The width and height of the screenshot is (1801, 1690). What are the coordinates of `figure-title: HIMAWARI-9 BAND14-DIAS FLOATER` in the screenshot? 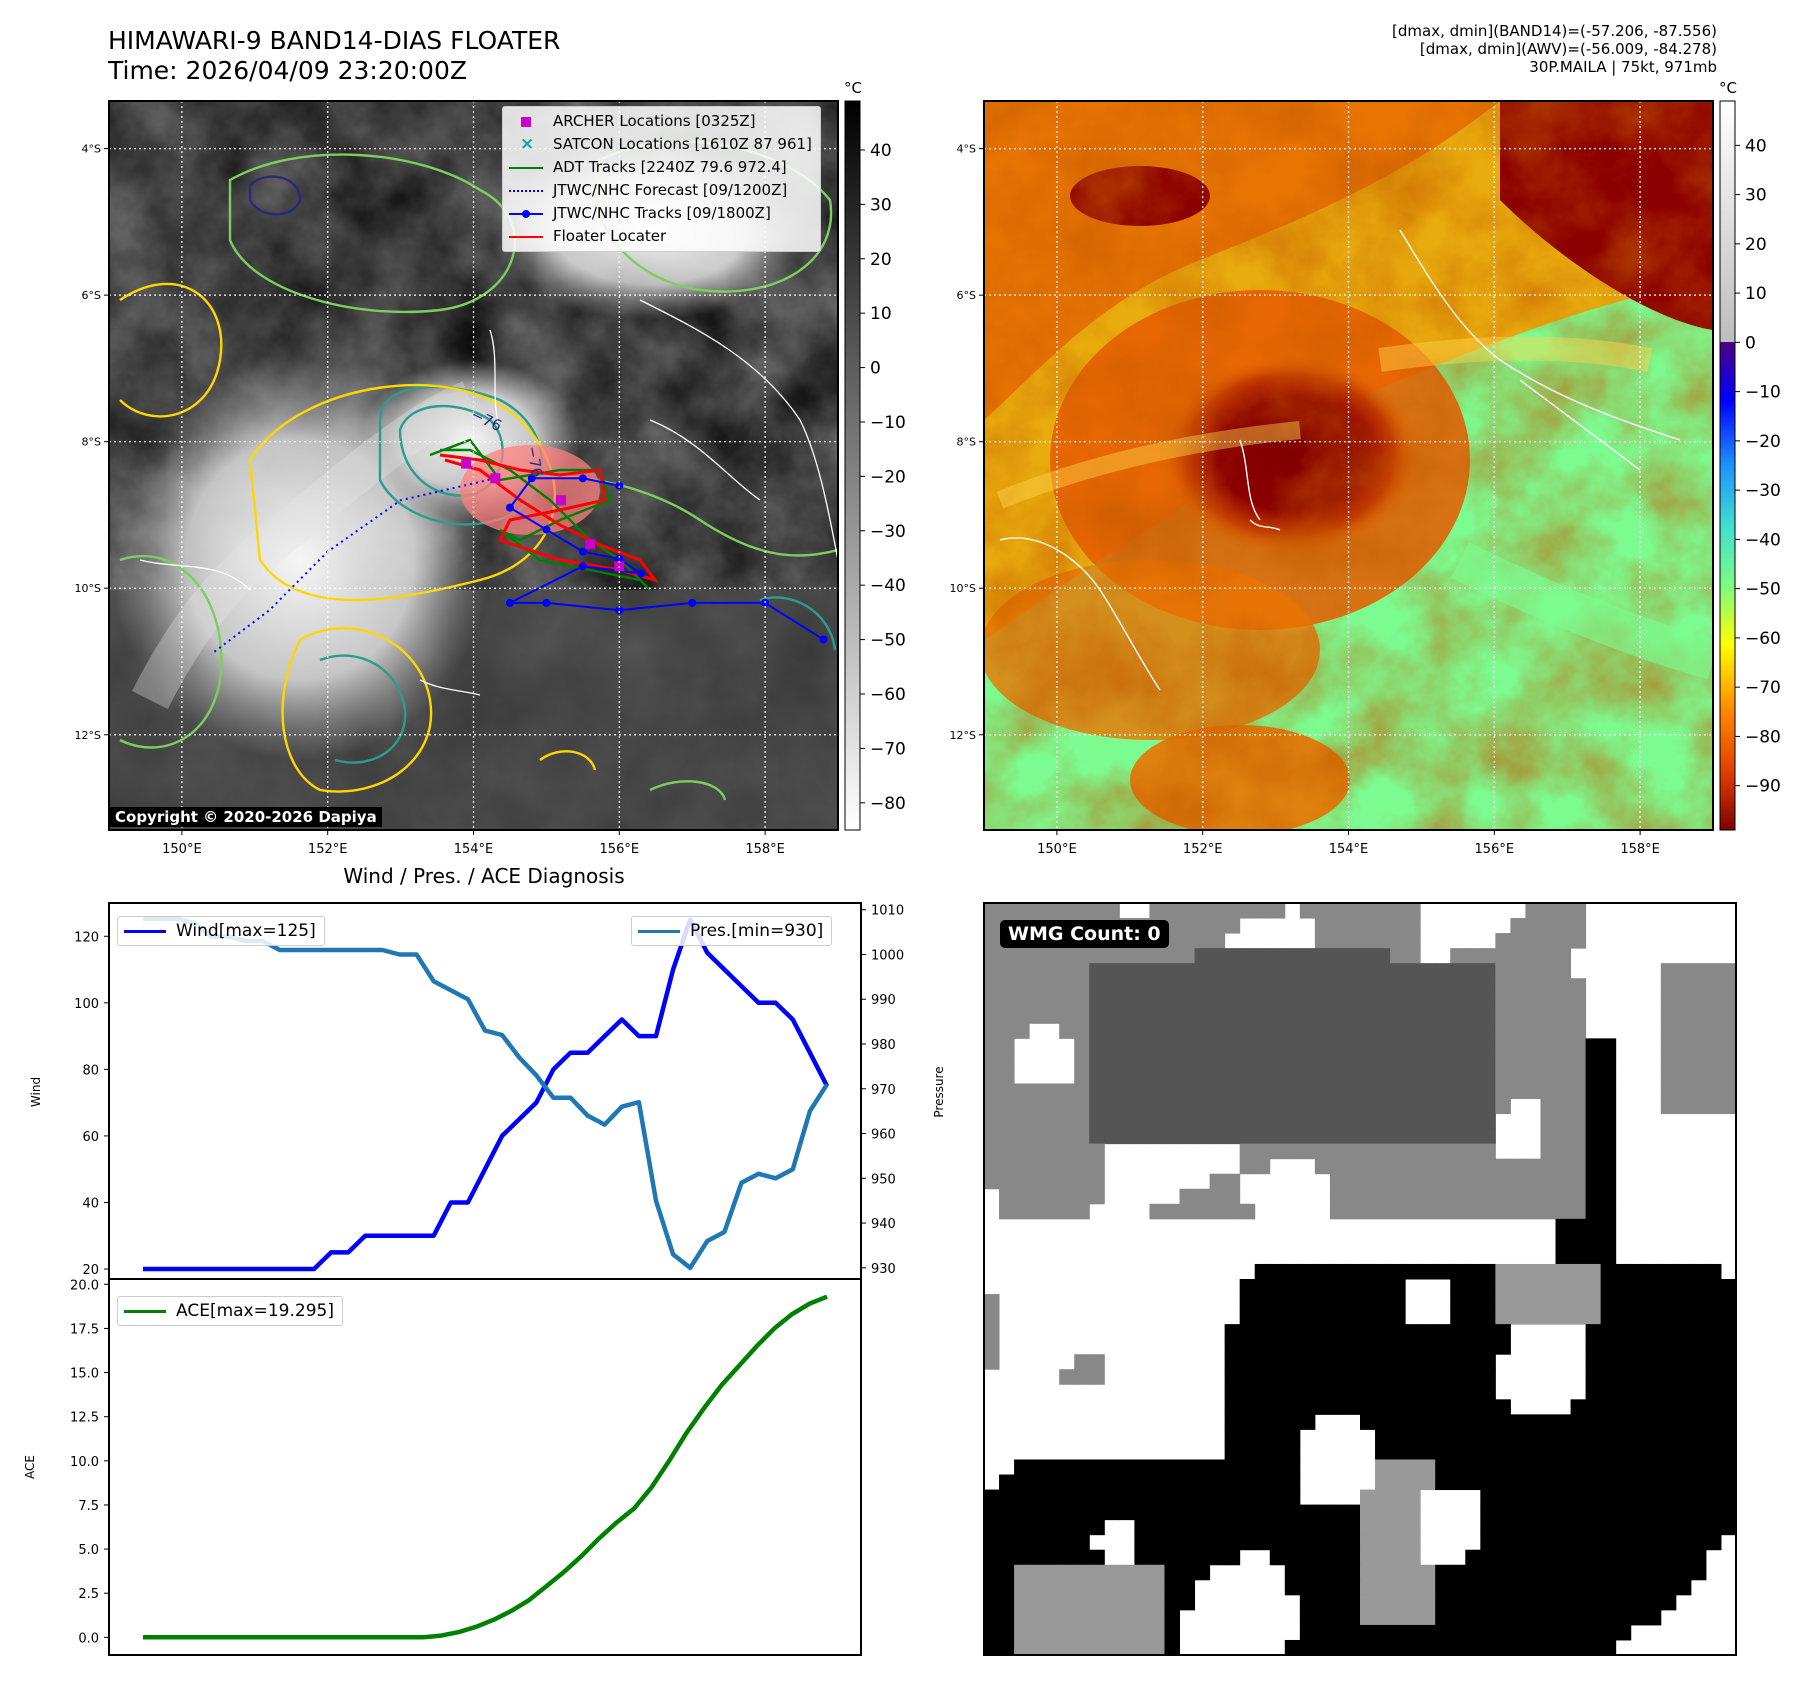 It's located at (334, 40).